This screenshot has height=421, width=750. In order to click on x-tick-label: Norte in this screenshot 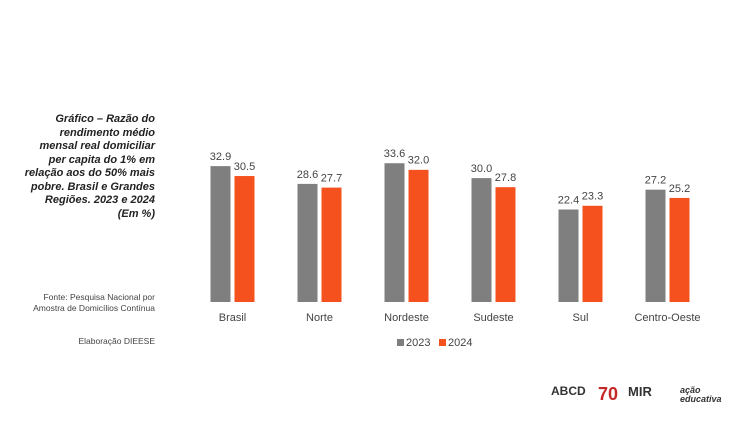, I will do `click(319, 318)`.